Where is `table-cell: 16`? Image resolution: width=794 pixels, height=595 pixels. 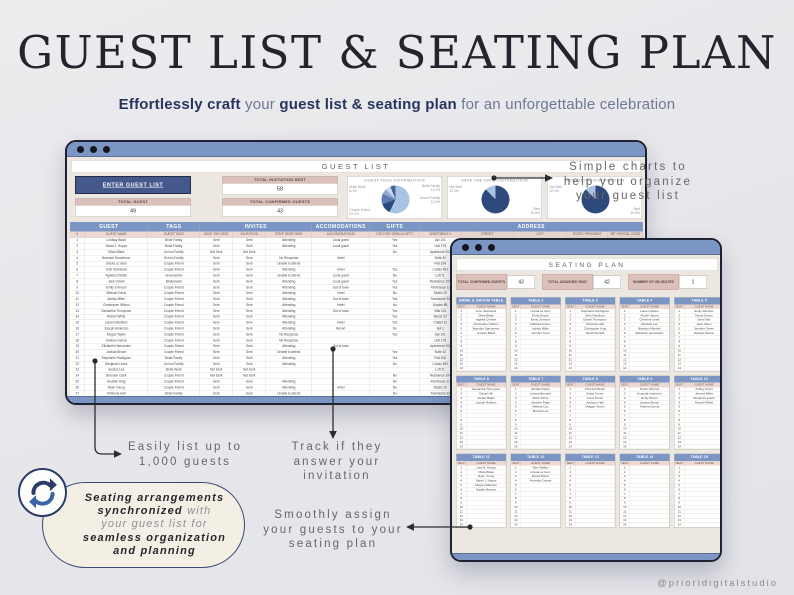 table-cell: 16 is located at coordinates (77, 329).